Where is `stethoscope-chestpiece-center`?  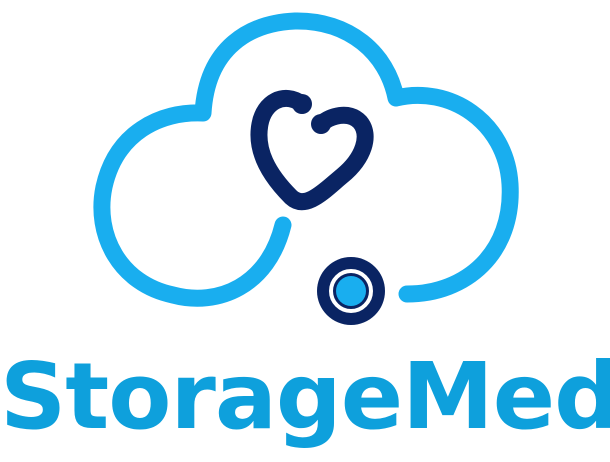
stethoscope-chestpiece-center is located at coordinates (351, 291).